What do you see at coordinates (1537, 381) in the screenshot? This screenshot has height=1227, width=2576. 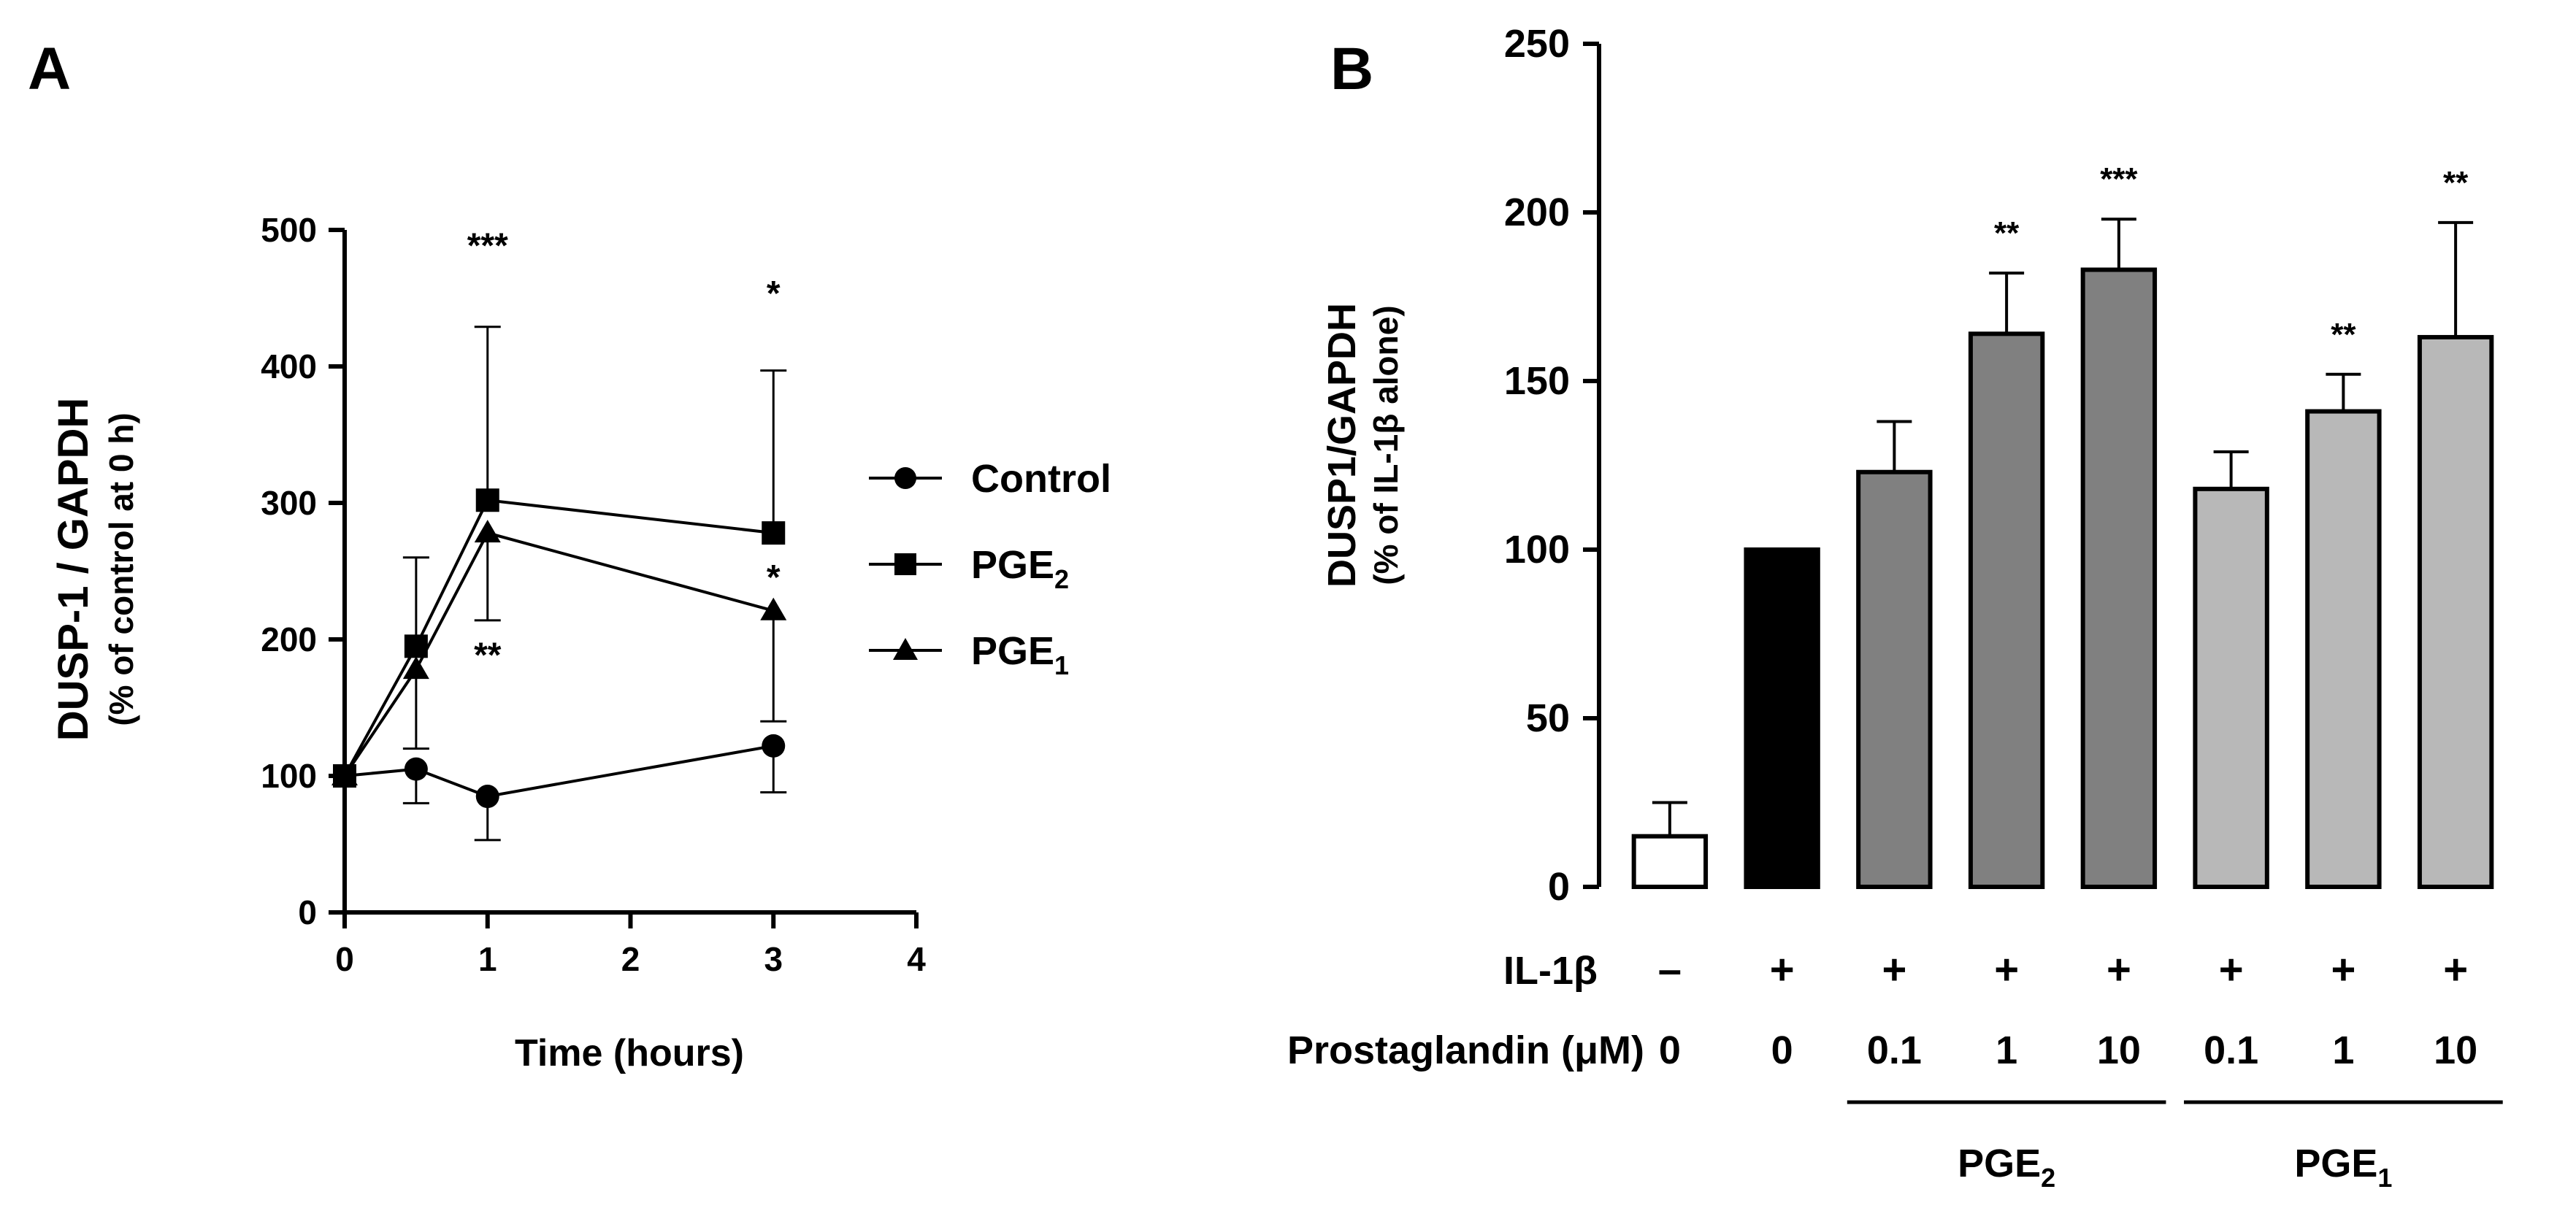 I see `b-y-tick-label: 150` at bounding box center [1537, 381].